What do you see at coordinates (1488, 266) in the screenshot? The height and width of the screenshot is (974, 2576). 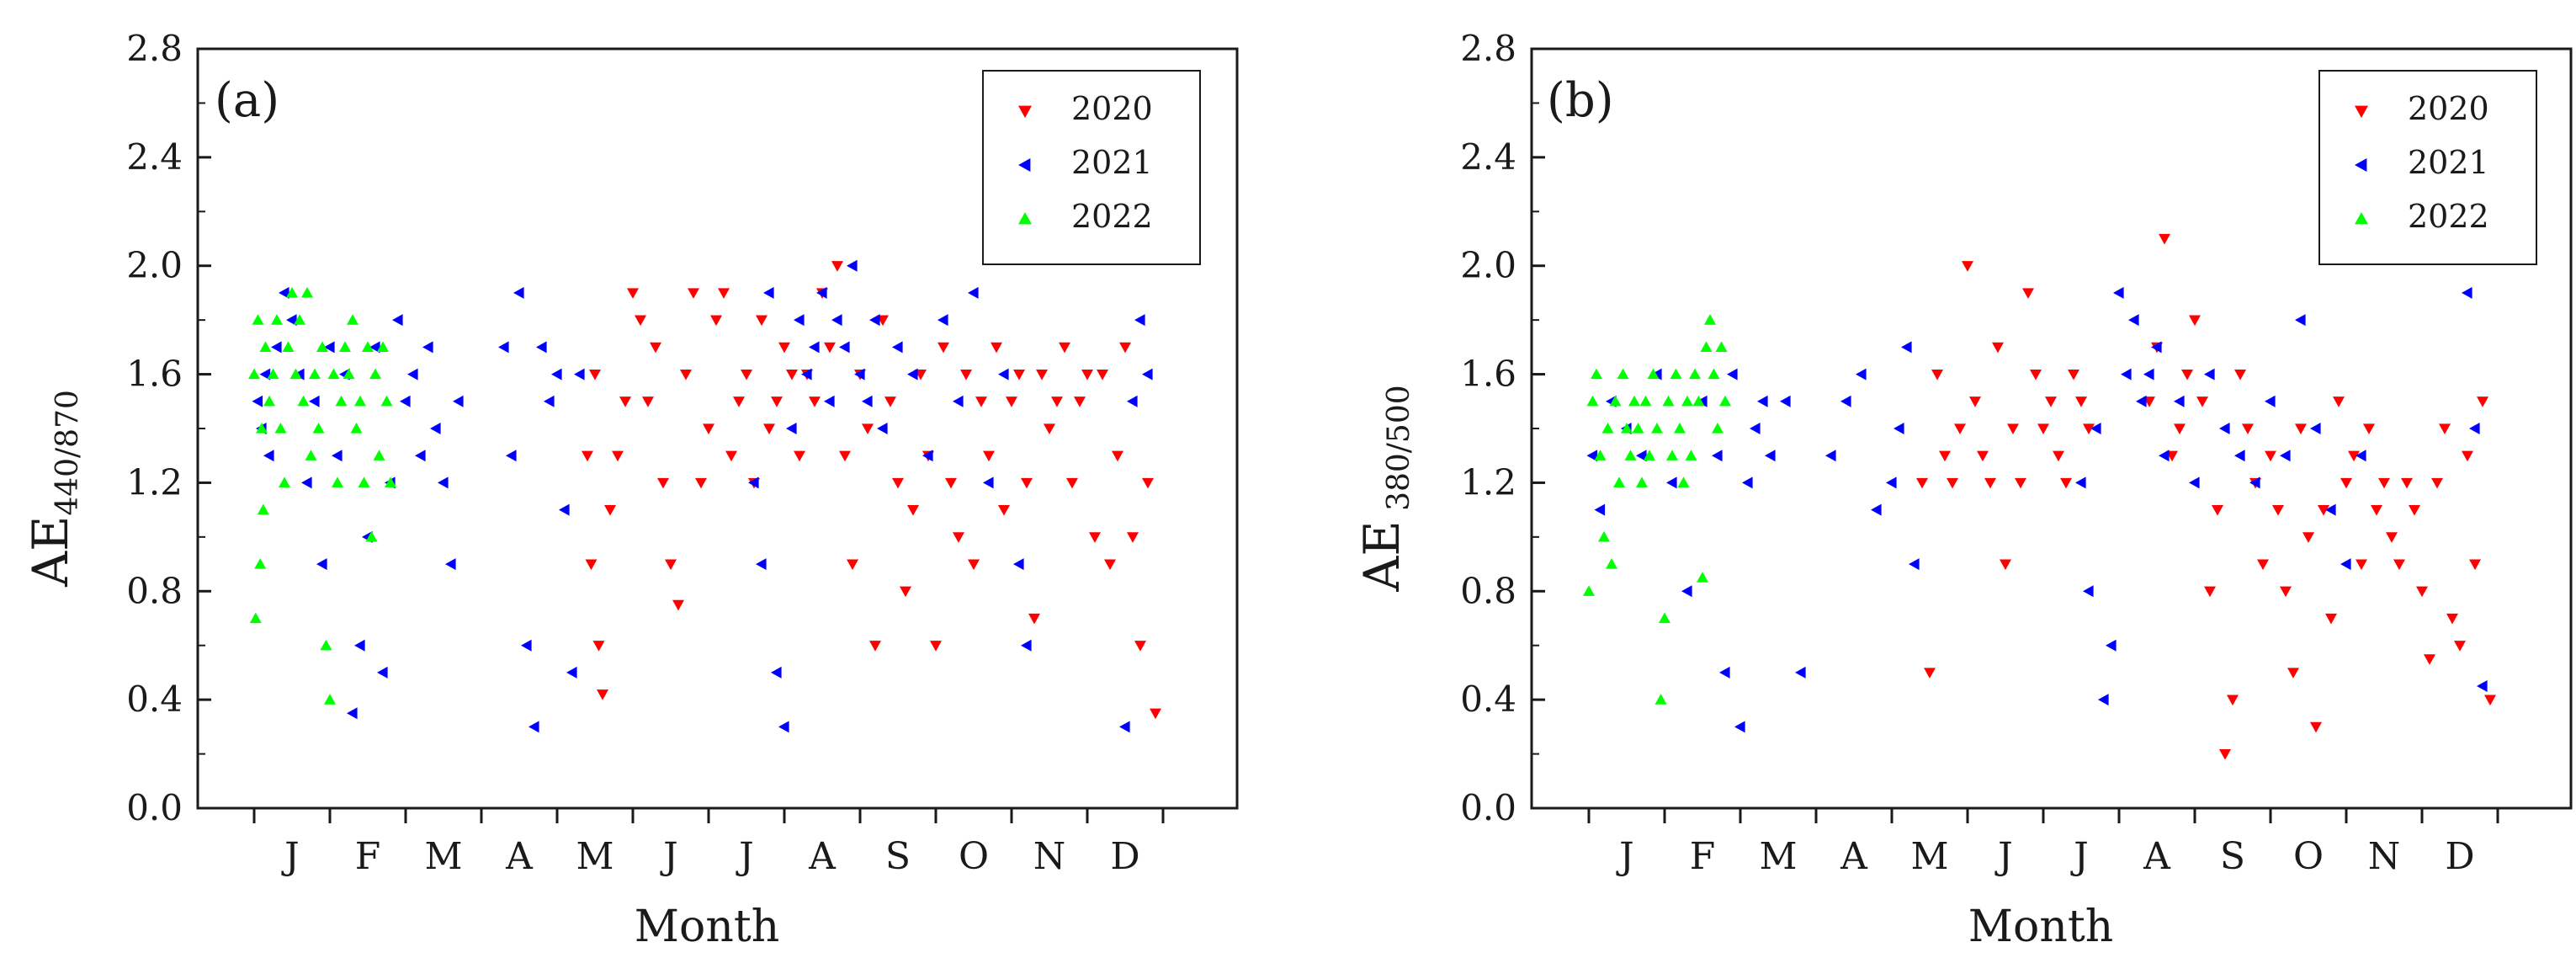 I see `y-tick-label: 2.0` at bounding box center [1488, 266].